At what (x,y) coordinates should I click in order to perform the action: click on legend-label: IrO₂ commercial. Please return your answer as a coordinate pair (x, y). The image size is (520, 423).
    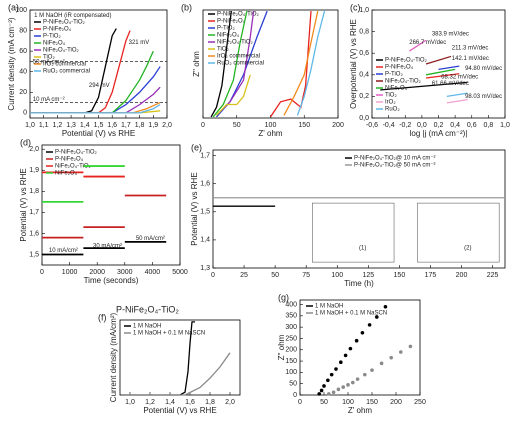
    Looking at the image, I should click on (64, 65).